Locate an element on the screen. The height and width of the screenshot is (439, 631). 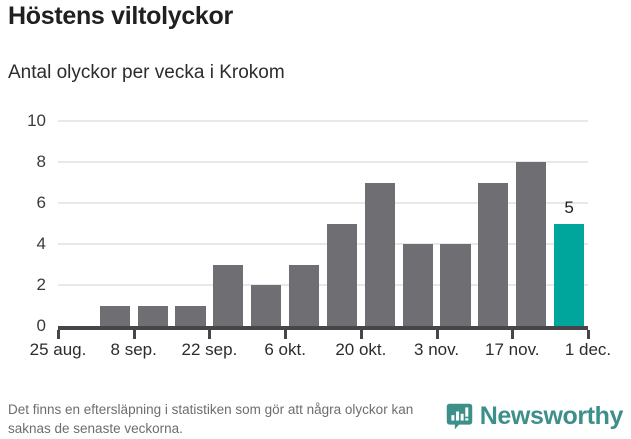
chart-subtitle: Antal olyckor per vecka i Krokom is located at coordinates (146, 72).